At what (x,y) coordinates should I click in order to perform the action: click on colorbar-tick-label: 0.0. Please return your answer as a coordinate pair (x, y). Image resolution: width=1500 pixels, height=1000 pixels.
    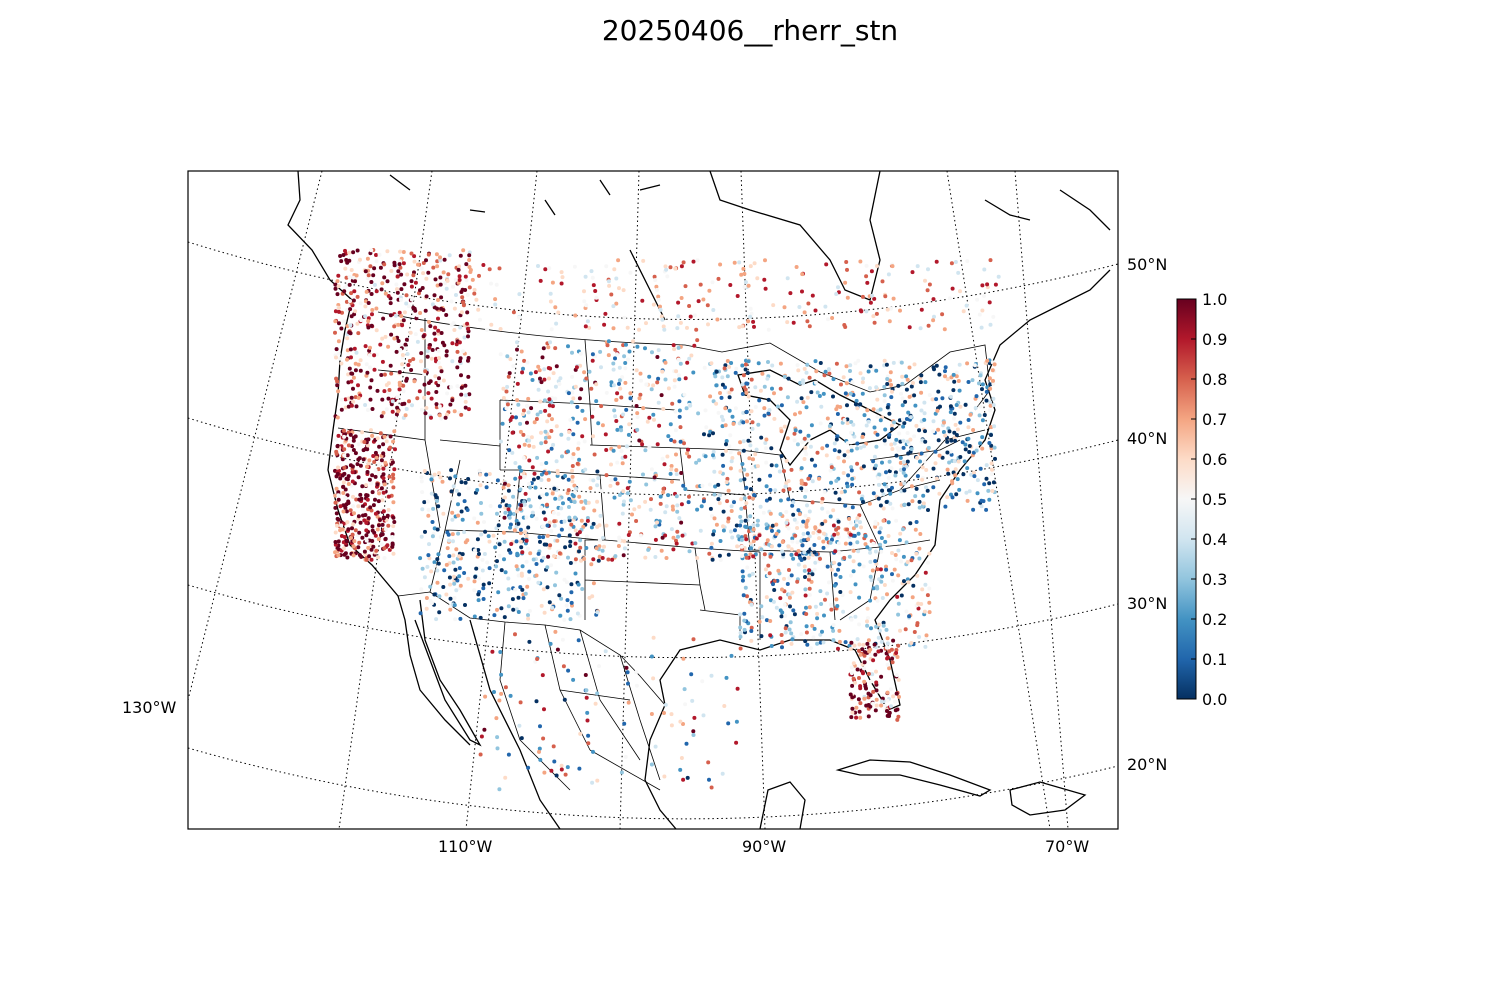
    Looking at the image, I should click on (1214, 699).